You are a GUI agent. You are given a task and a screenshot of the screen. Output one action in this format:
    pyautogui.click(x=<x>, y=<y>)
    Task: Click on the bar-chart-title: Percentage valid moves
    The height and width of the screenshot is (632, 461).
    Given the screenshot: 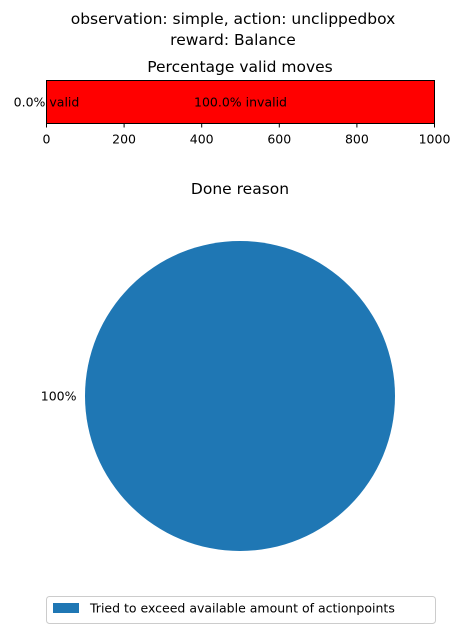 What is the action you would take?
    pyautogui.click(x=240, y=67)
    